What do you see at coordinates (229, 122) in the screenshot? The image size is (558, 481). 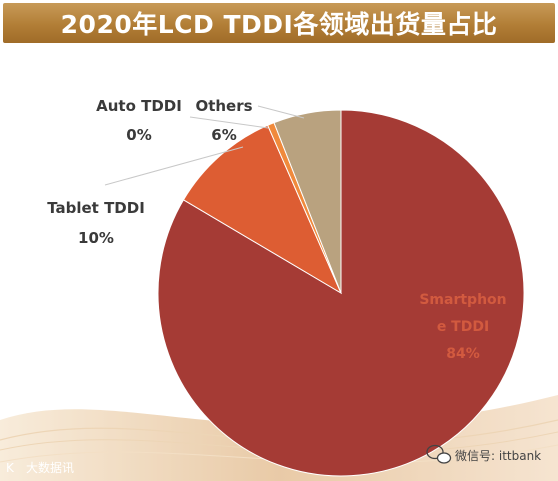 I see `leader-line-auto` at bounding box center [229, 122].